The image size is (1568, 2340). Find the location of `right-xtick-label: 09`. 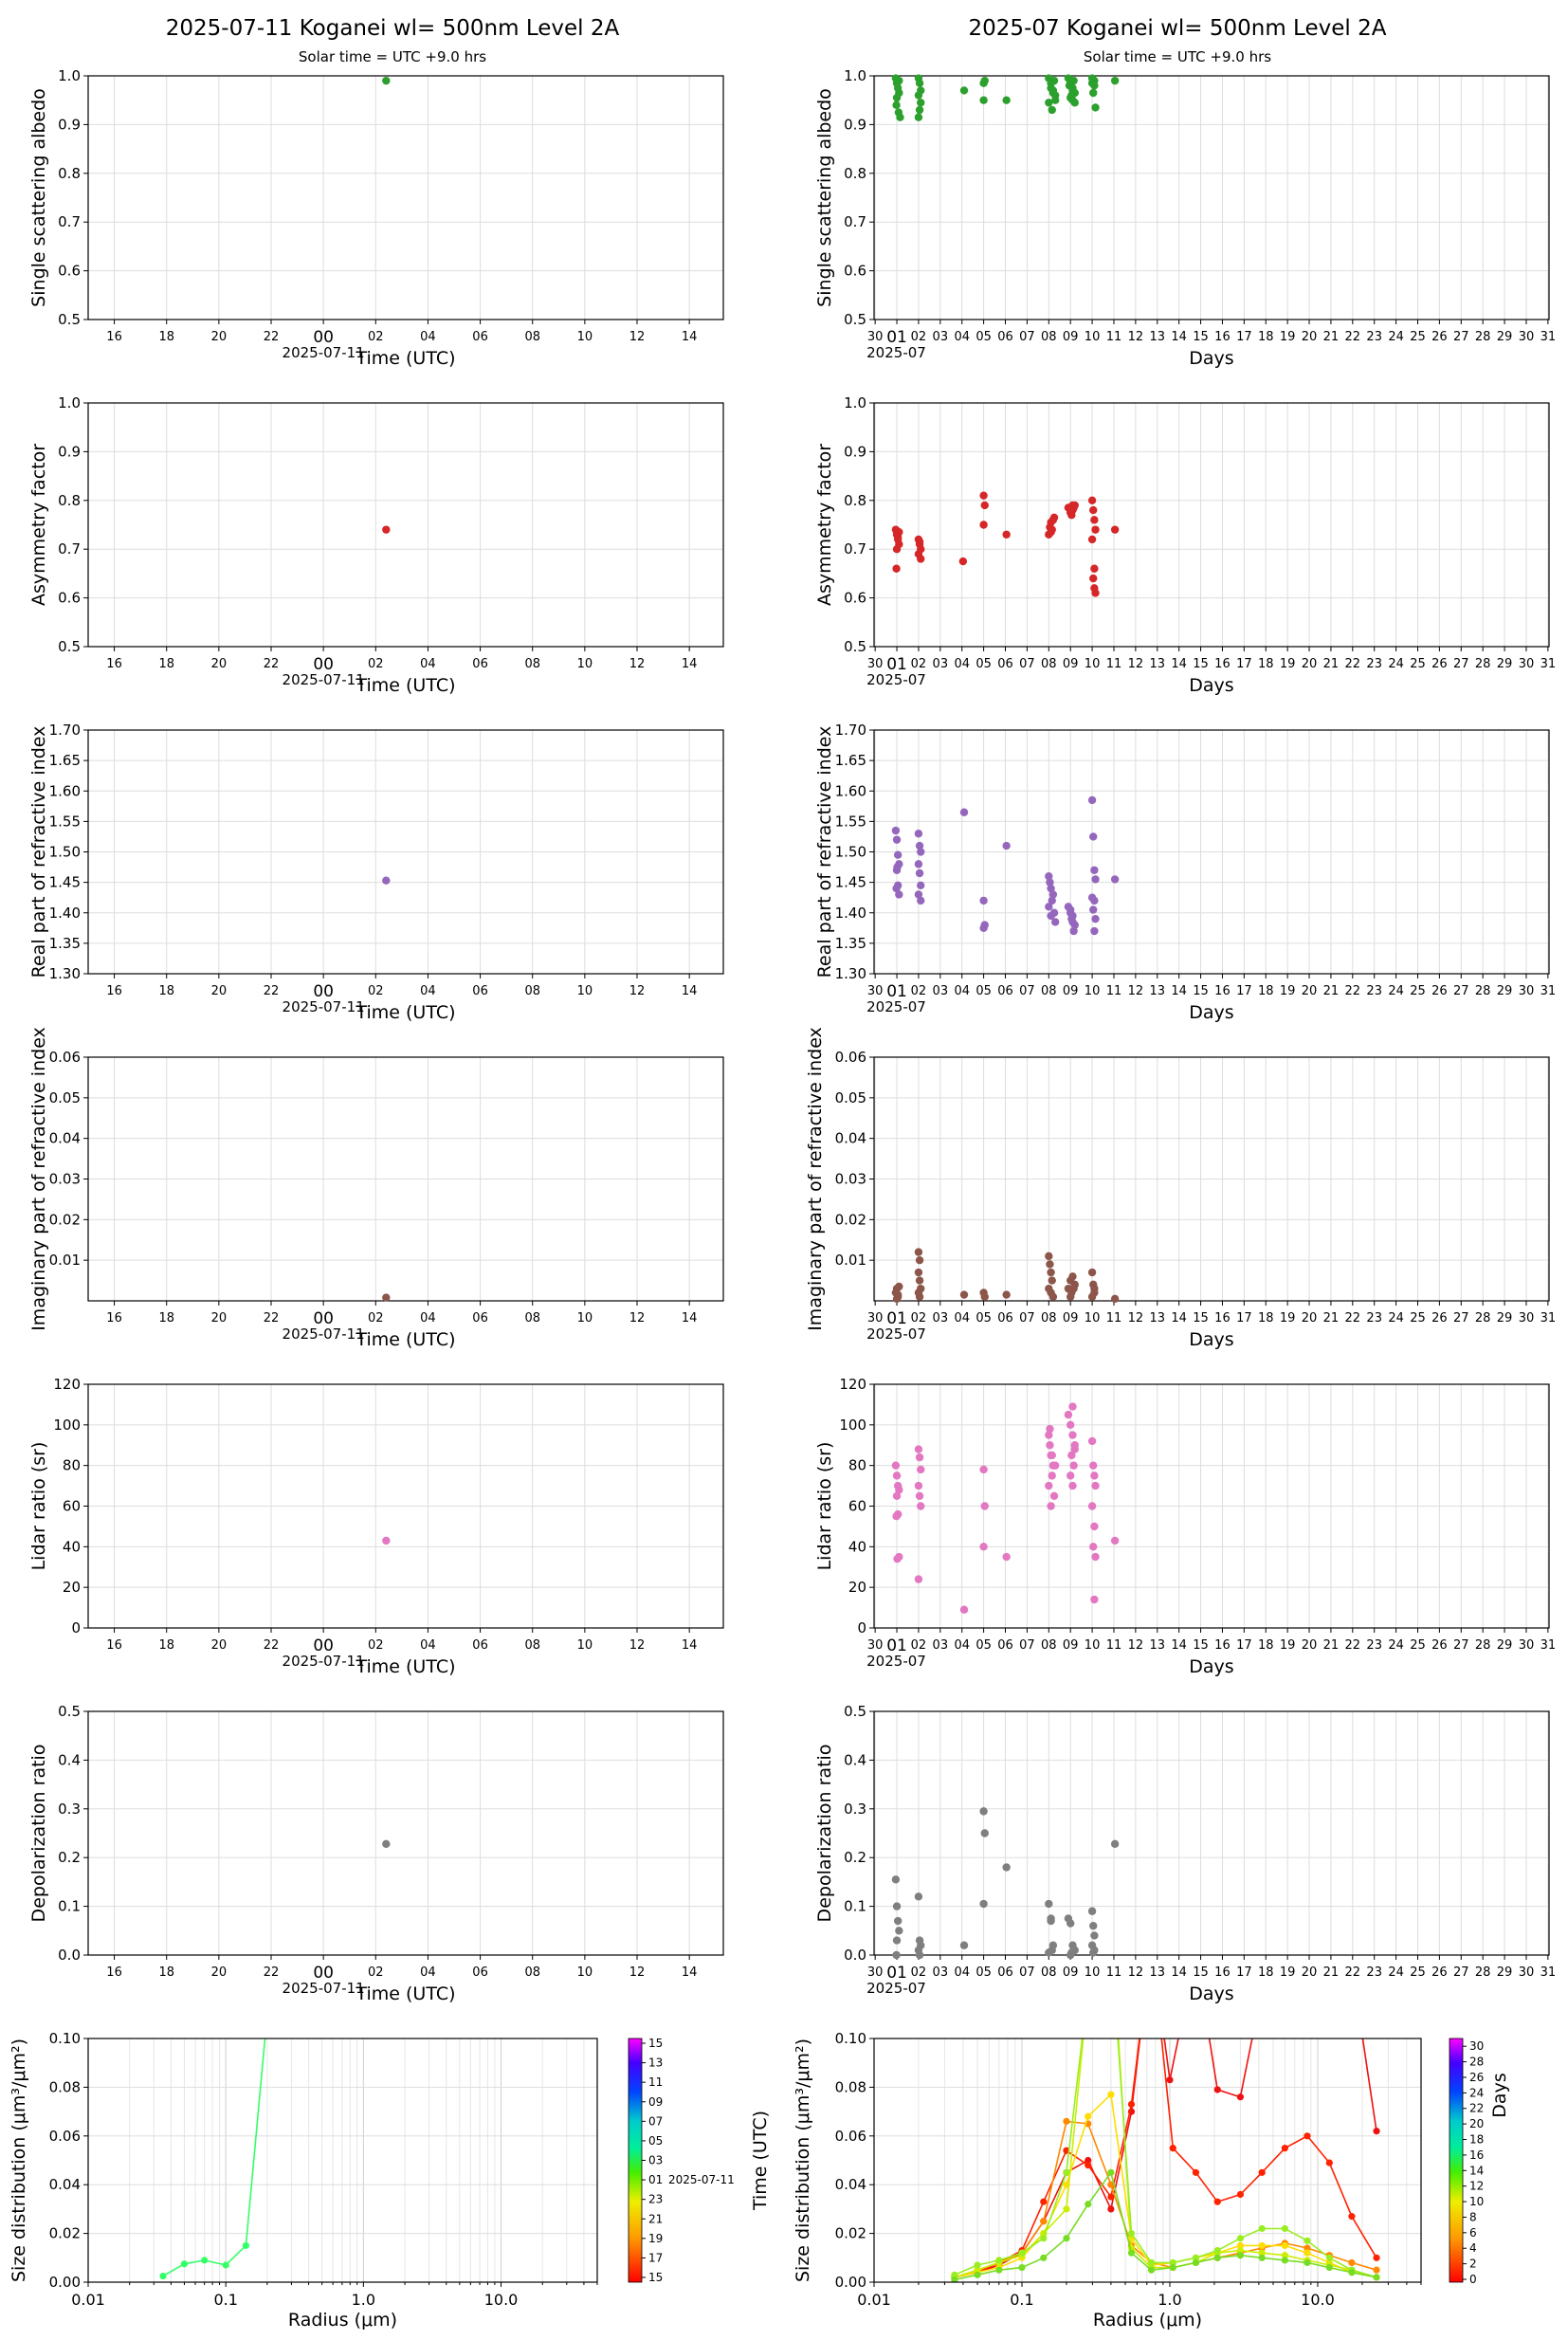

right-xtick-label: 09 is located at coordinates (1071, 337).